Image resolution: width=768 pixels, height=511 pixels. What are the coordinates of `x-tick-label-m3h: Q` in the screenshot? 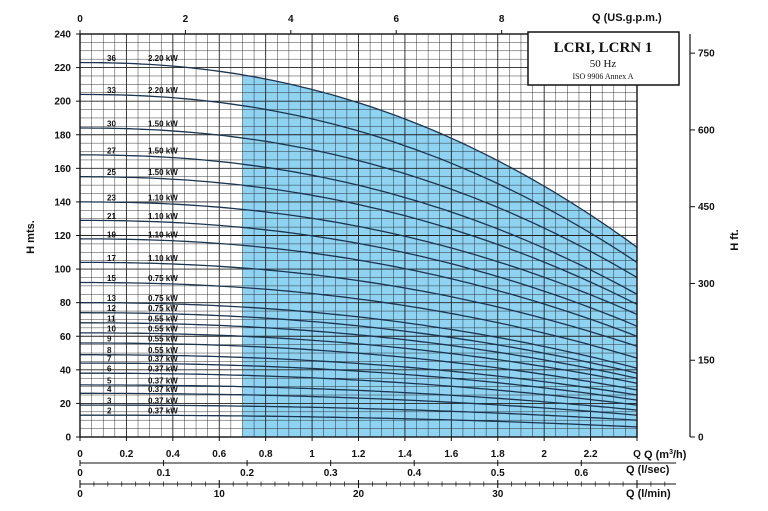 It's located at (637, 454).